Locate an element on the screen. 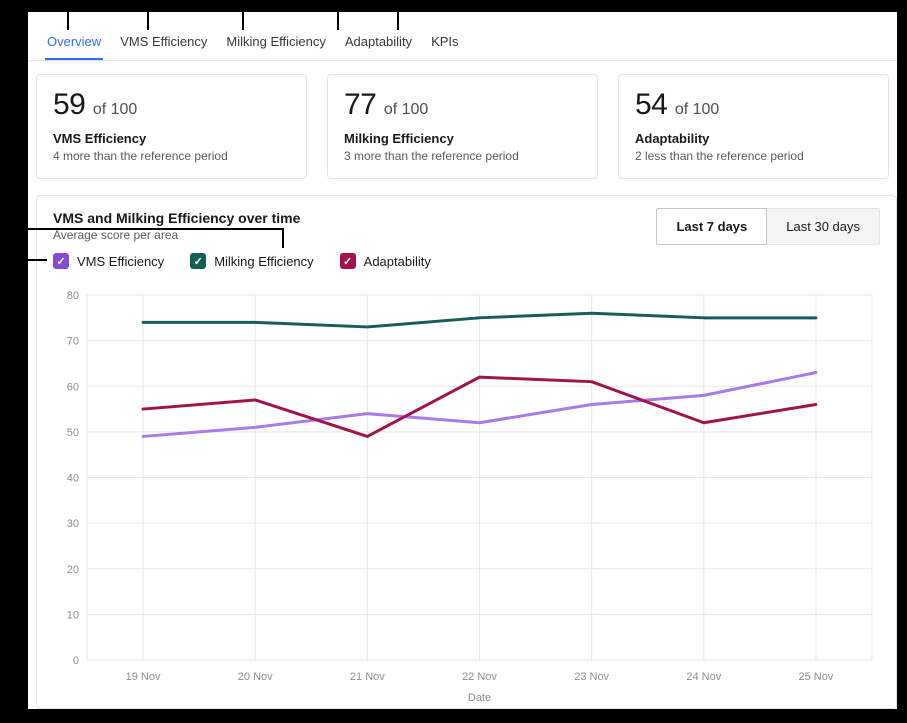  svg-text: 10 is located at coordinates (73, 615).